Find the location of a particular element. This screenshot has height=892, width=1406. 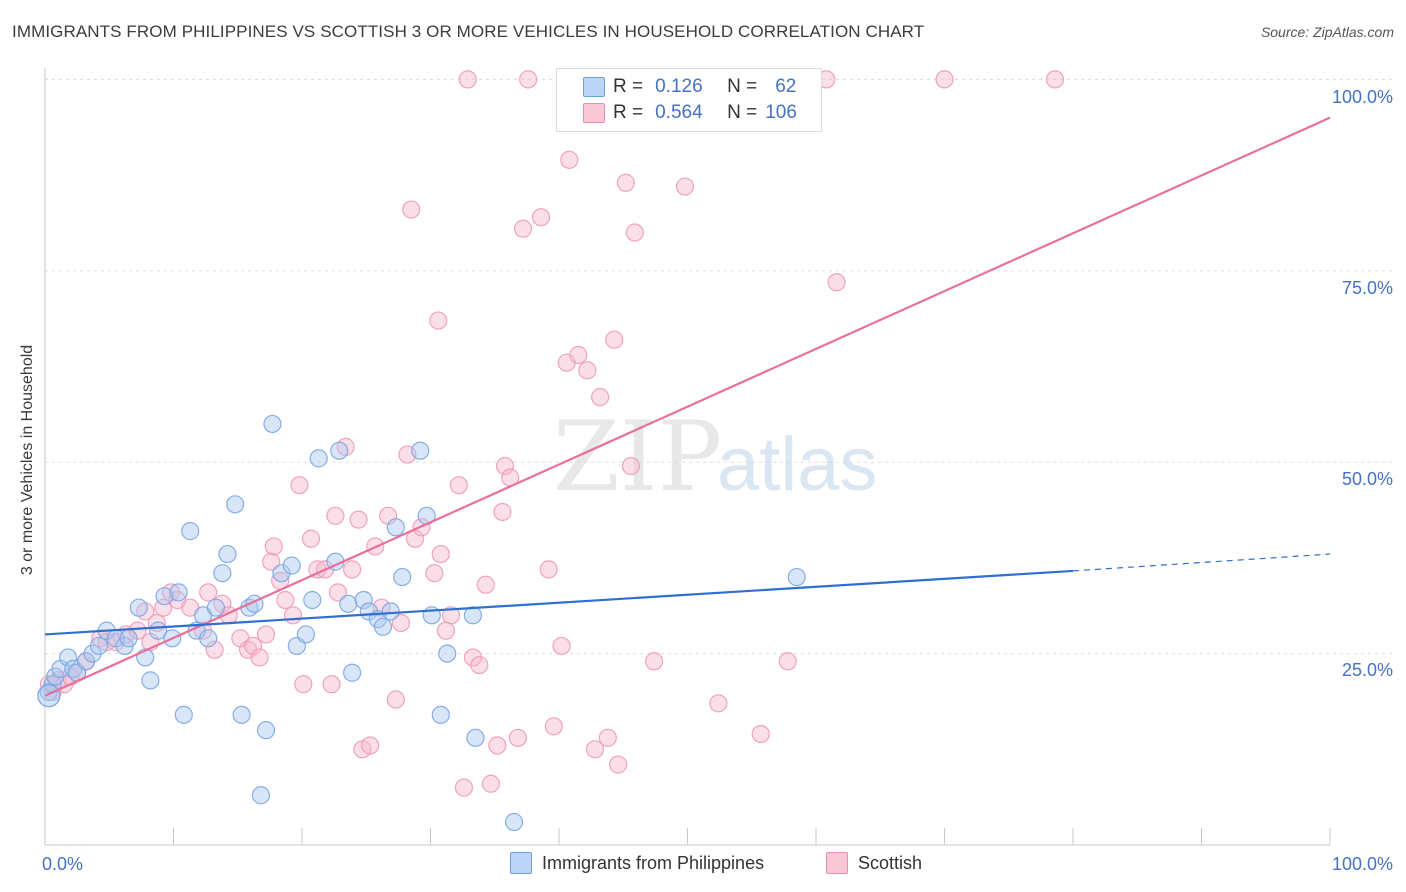

legend-item-scottish: Scottish is located at coordinates (874, 863).